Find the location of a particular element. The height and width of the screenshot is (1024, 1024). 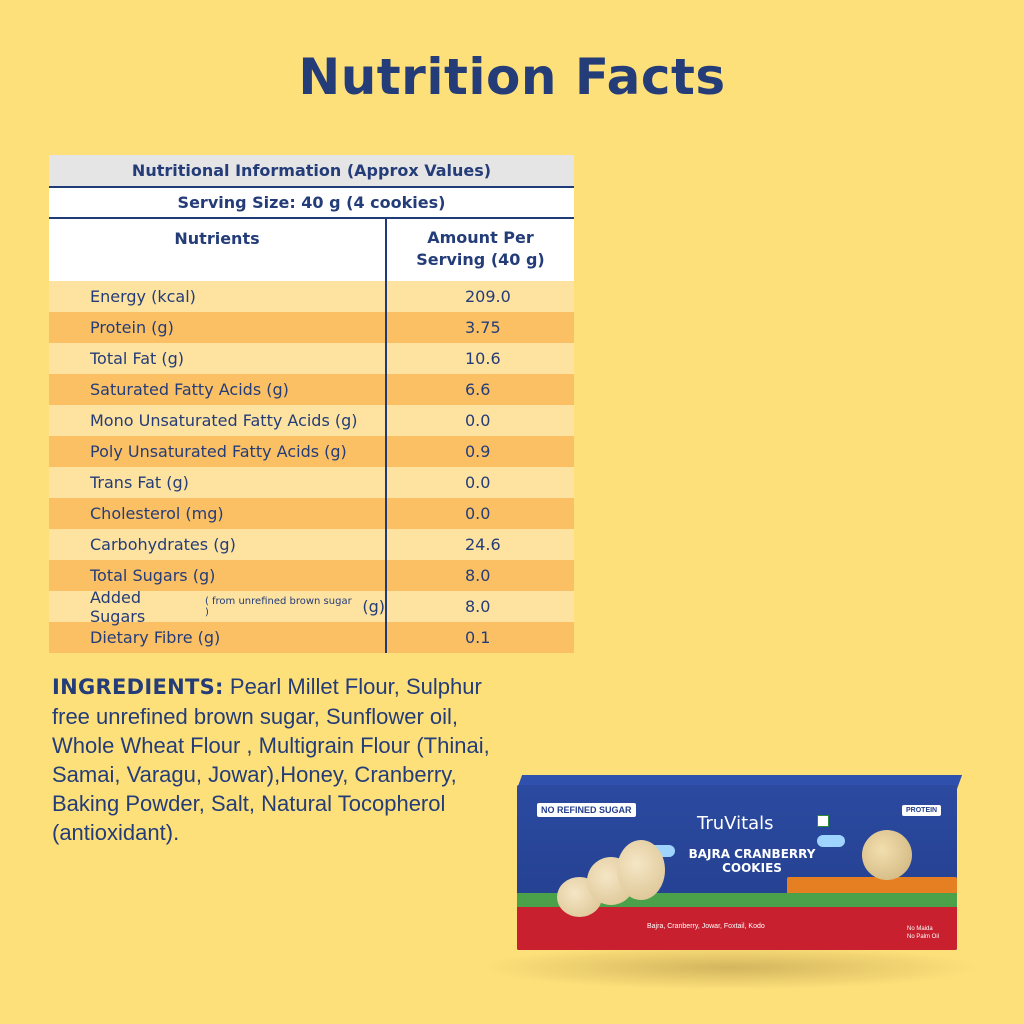

nutrient-name: Dietary Fibre (g) is located at coordinates (218, 637).